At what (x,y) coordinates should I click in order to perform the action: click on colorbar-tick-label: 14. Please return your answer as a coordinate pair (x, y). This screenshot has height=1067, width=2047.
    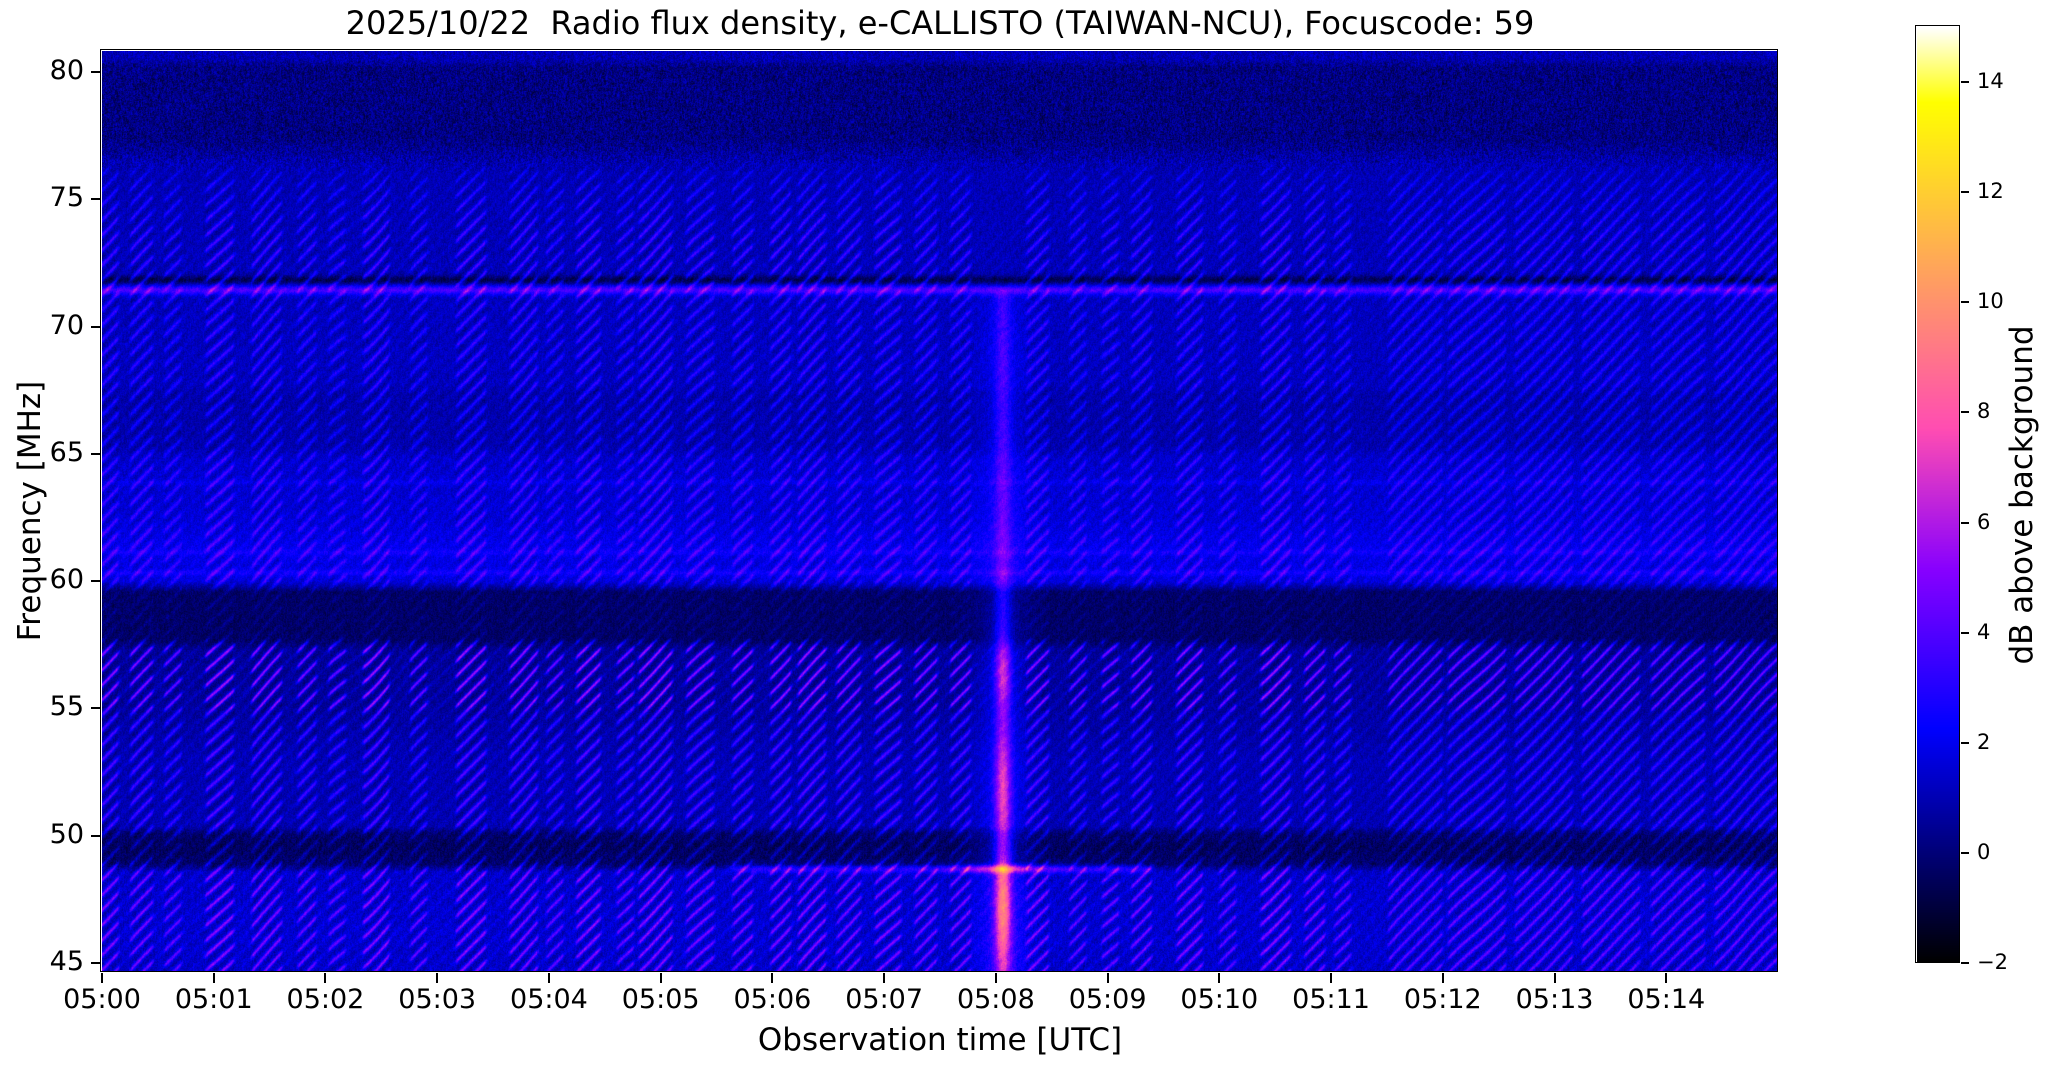
    Looking at the image, I should click on (1990, 81).